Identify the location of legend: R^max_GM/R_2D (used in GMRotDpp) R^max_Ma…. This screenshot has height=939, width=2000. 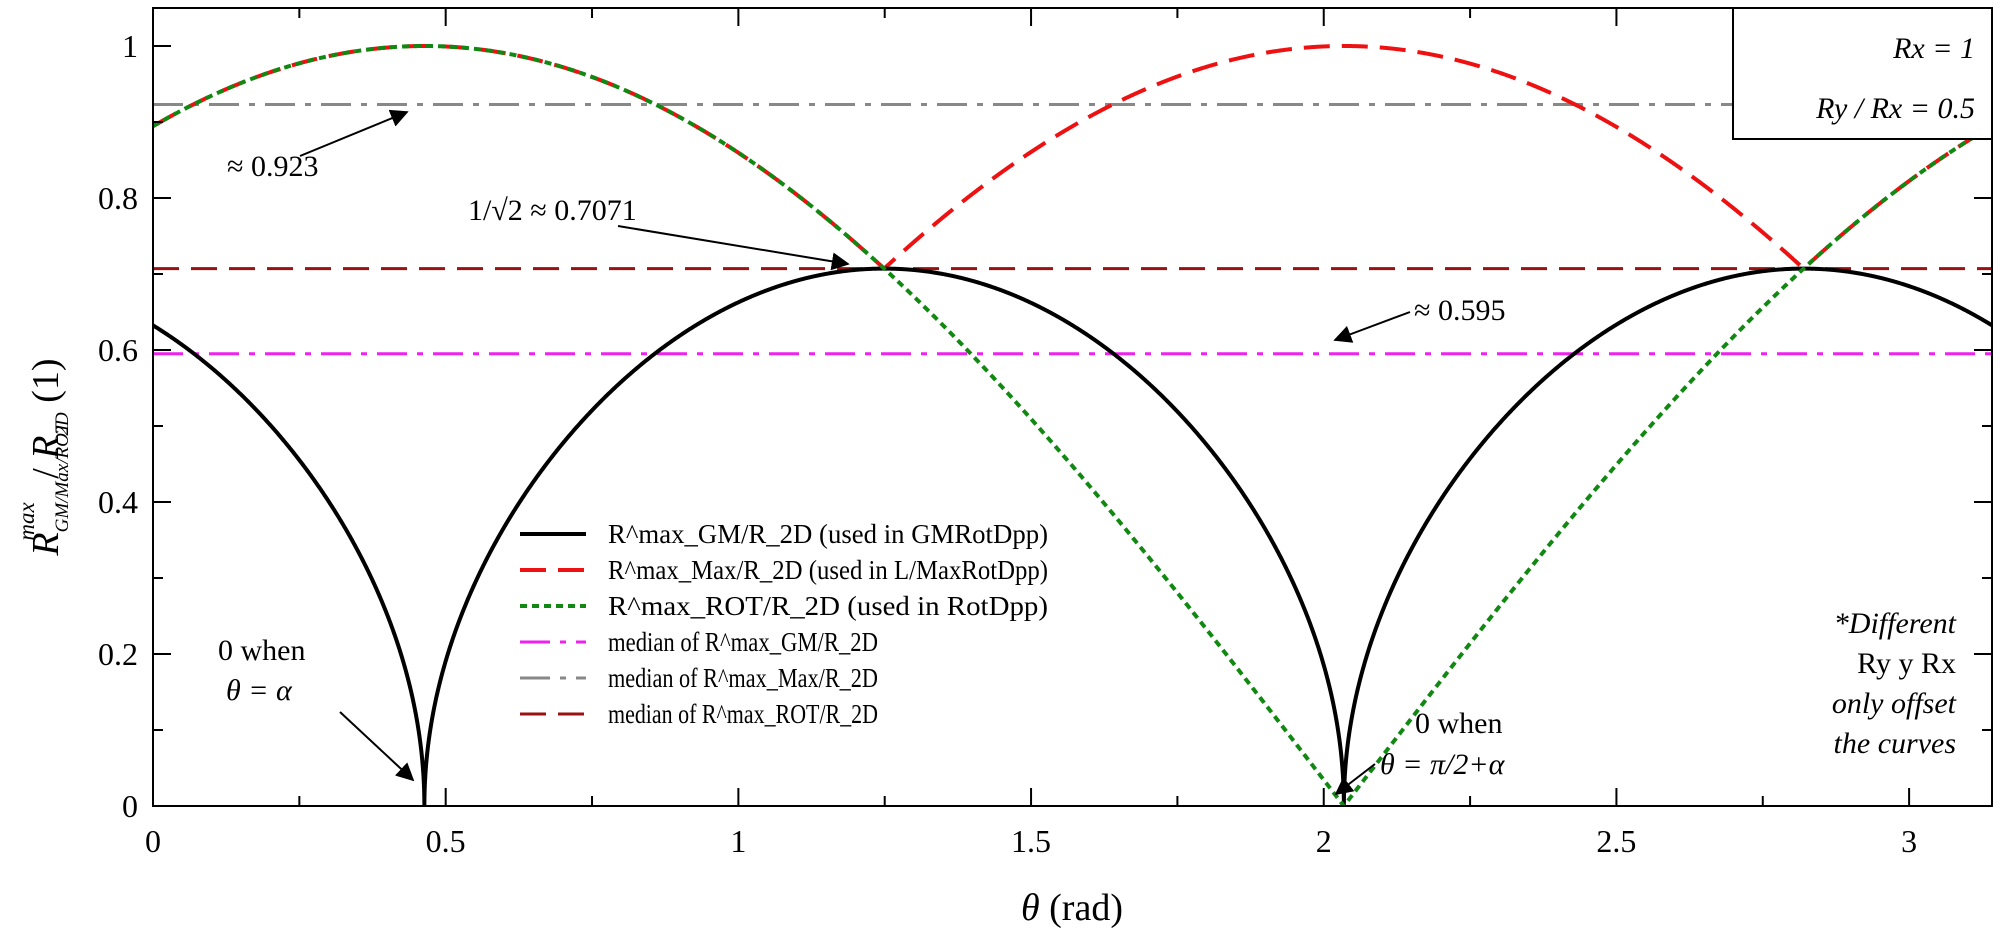
(784, 624).